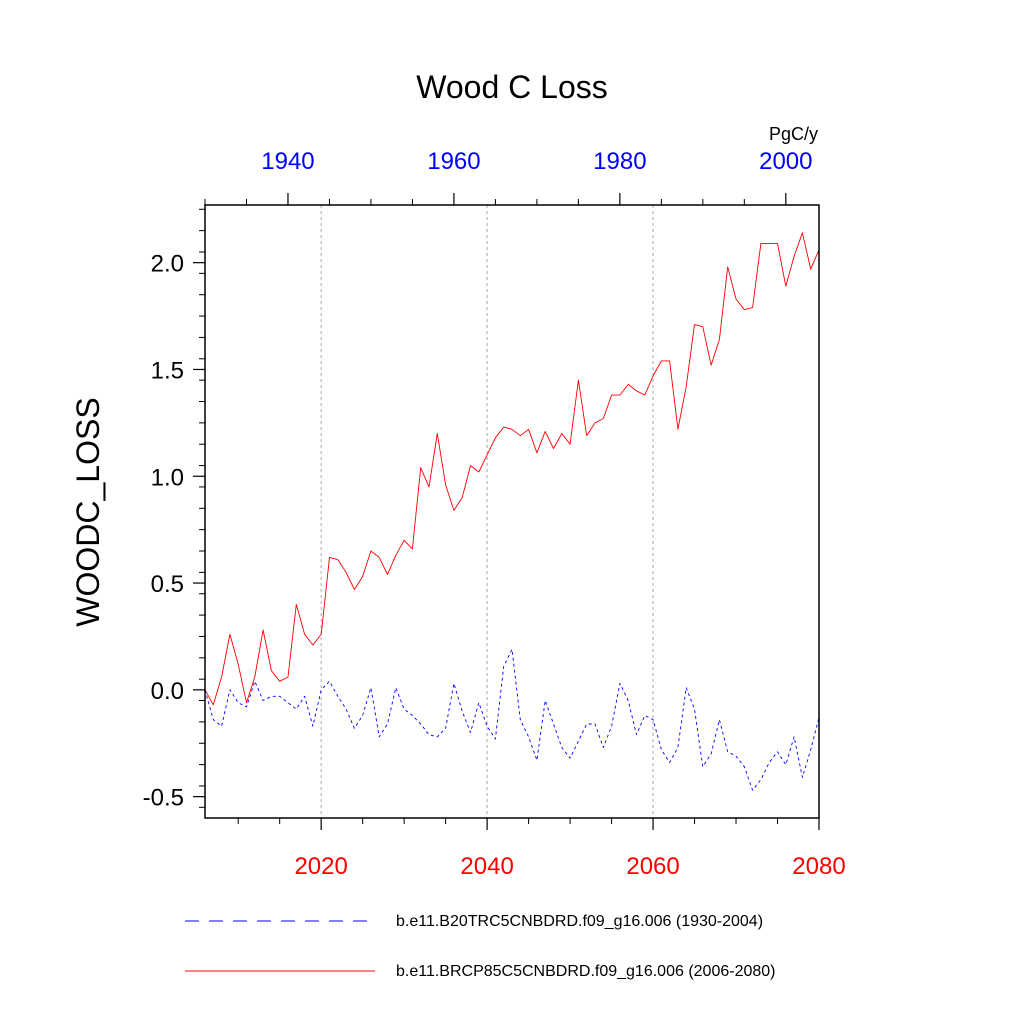  What do you see at coordinates (167, 691) in the screenshot?
I see `y-tick-label-1: 0.0` at bounding box center [167, 691].